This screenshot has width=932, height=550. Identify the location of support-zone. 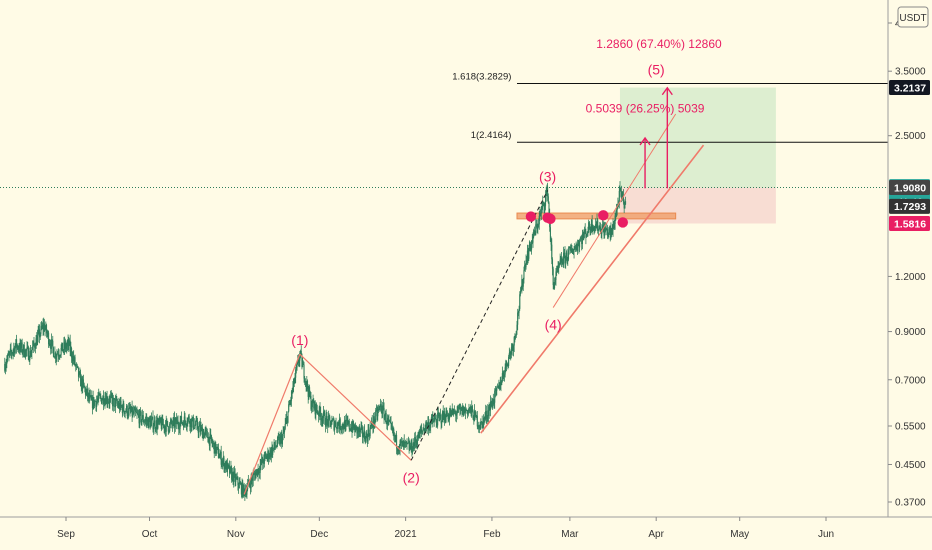
(596, 216).